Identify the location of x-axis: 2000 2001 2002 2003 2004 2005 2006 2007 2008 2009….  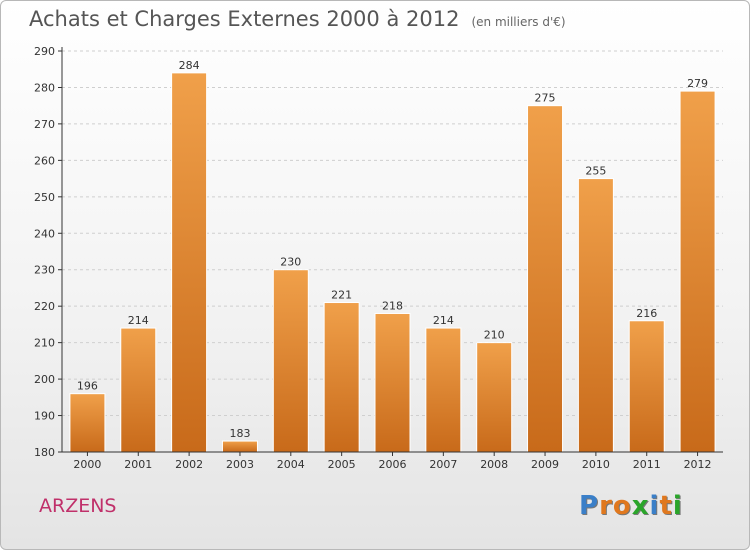
(392, 461).